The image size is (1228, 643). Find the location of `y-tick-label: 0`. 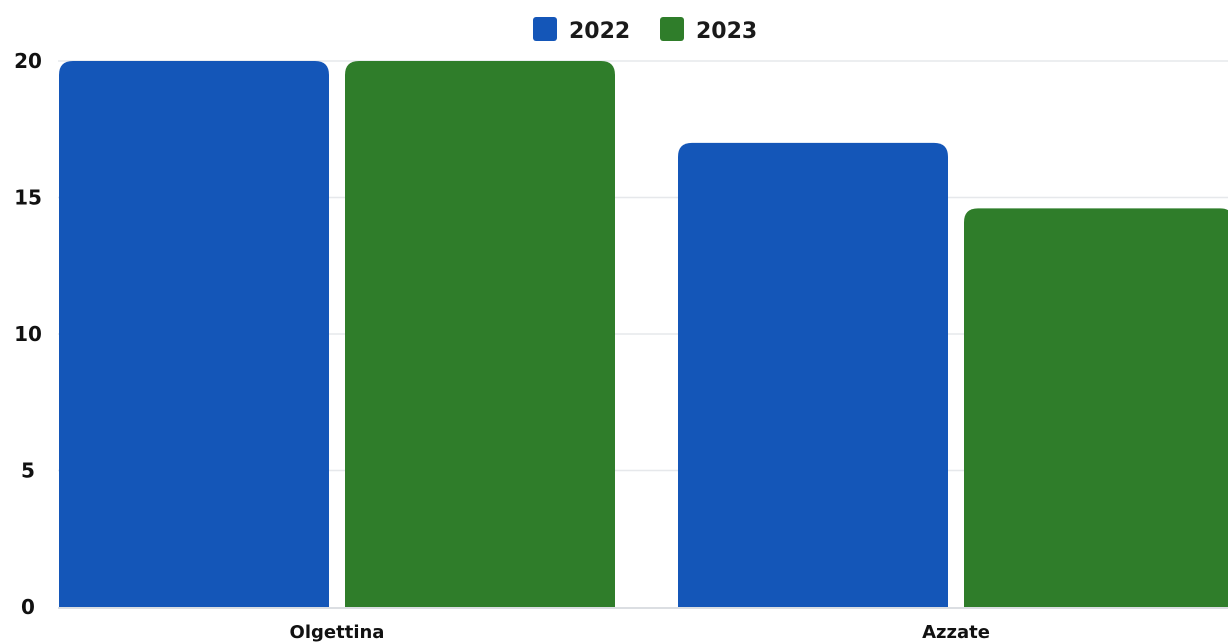

y-tick-label: 0 is located at coordinates (28, 607).